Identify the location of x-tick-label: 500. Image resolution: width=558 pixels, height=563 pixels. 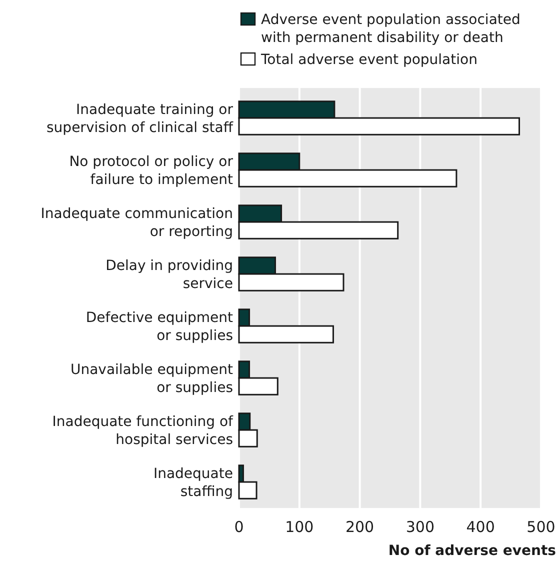
(541, 527).